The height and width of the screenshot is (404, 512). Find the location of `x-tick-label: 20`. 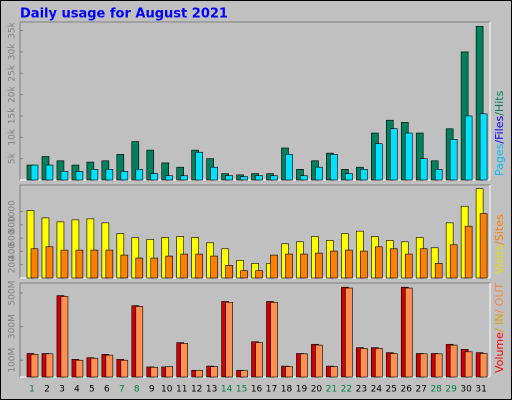

x-tick-label: 20 is located at coordinates (317, 390).